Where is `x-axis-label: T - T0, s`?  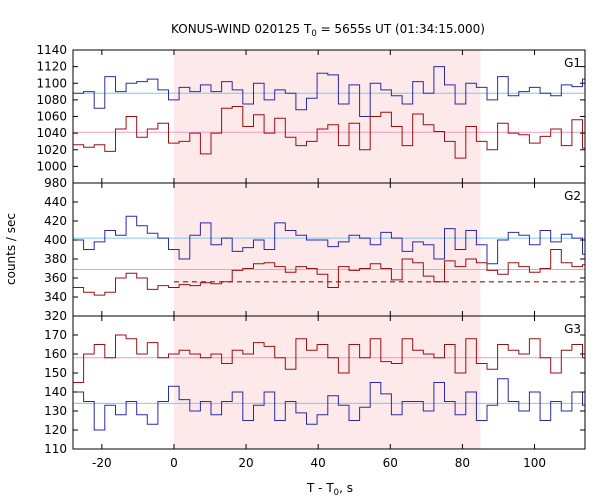
x-axis-label: T - T0, s is located at coordinates (329, 489).